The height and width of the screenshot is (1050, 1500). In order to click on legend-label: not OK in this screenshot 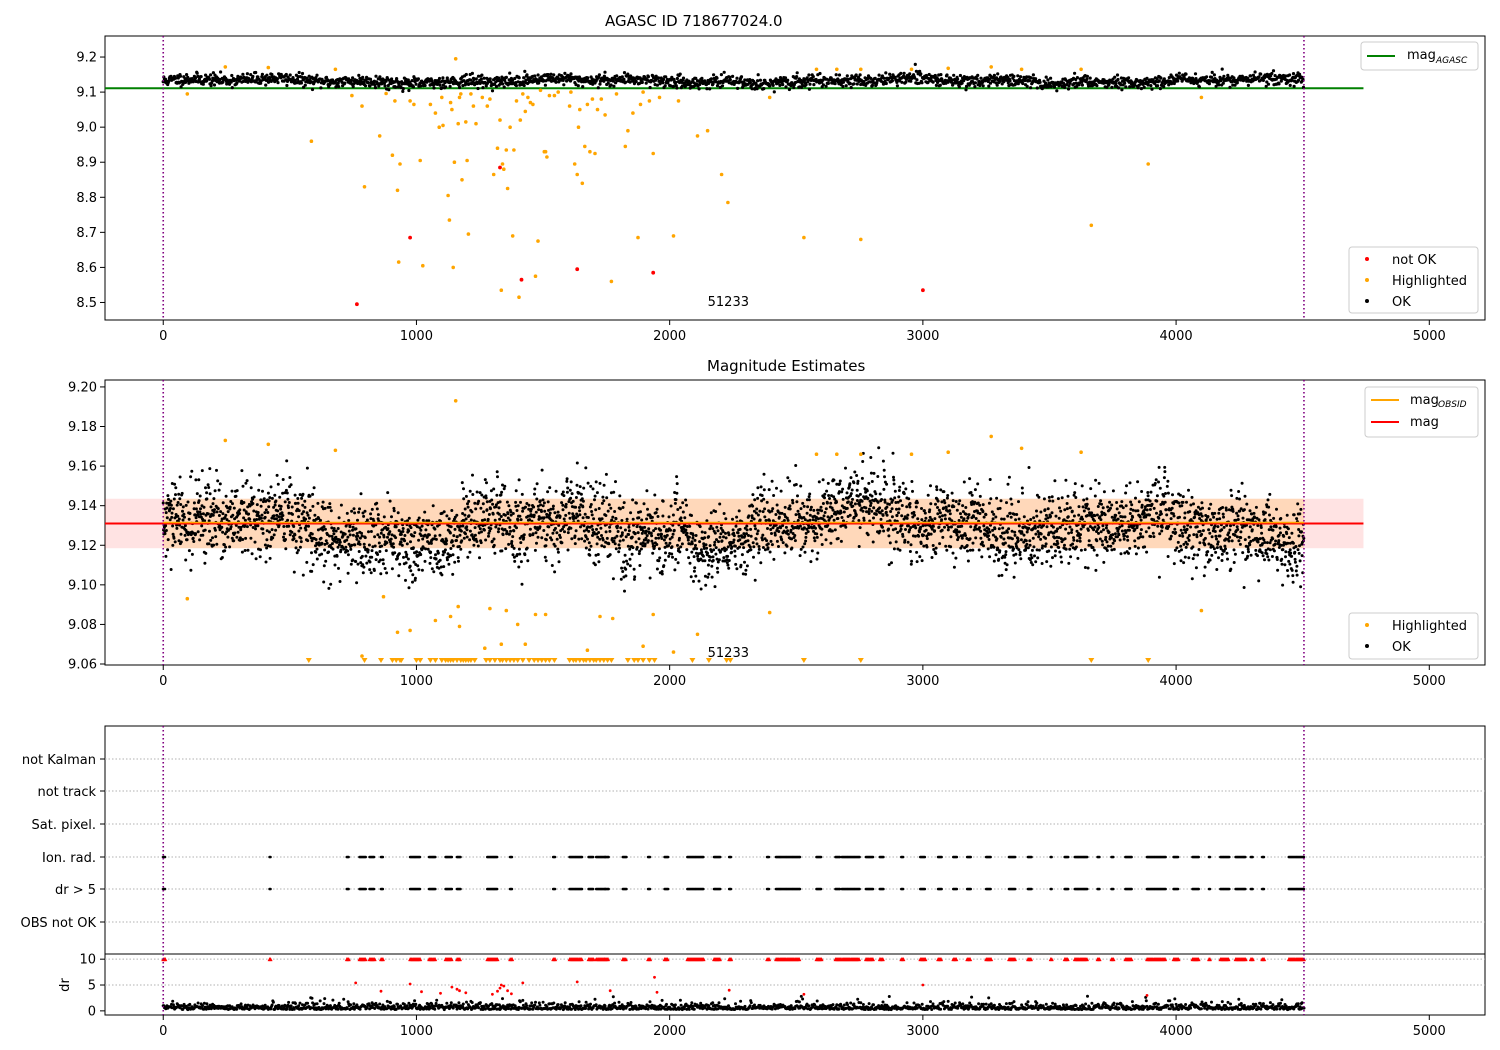, I will do `click(1414, 260)`.